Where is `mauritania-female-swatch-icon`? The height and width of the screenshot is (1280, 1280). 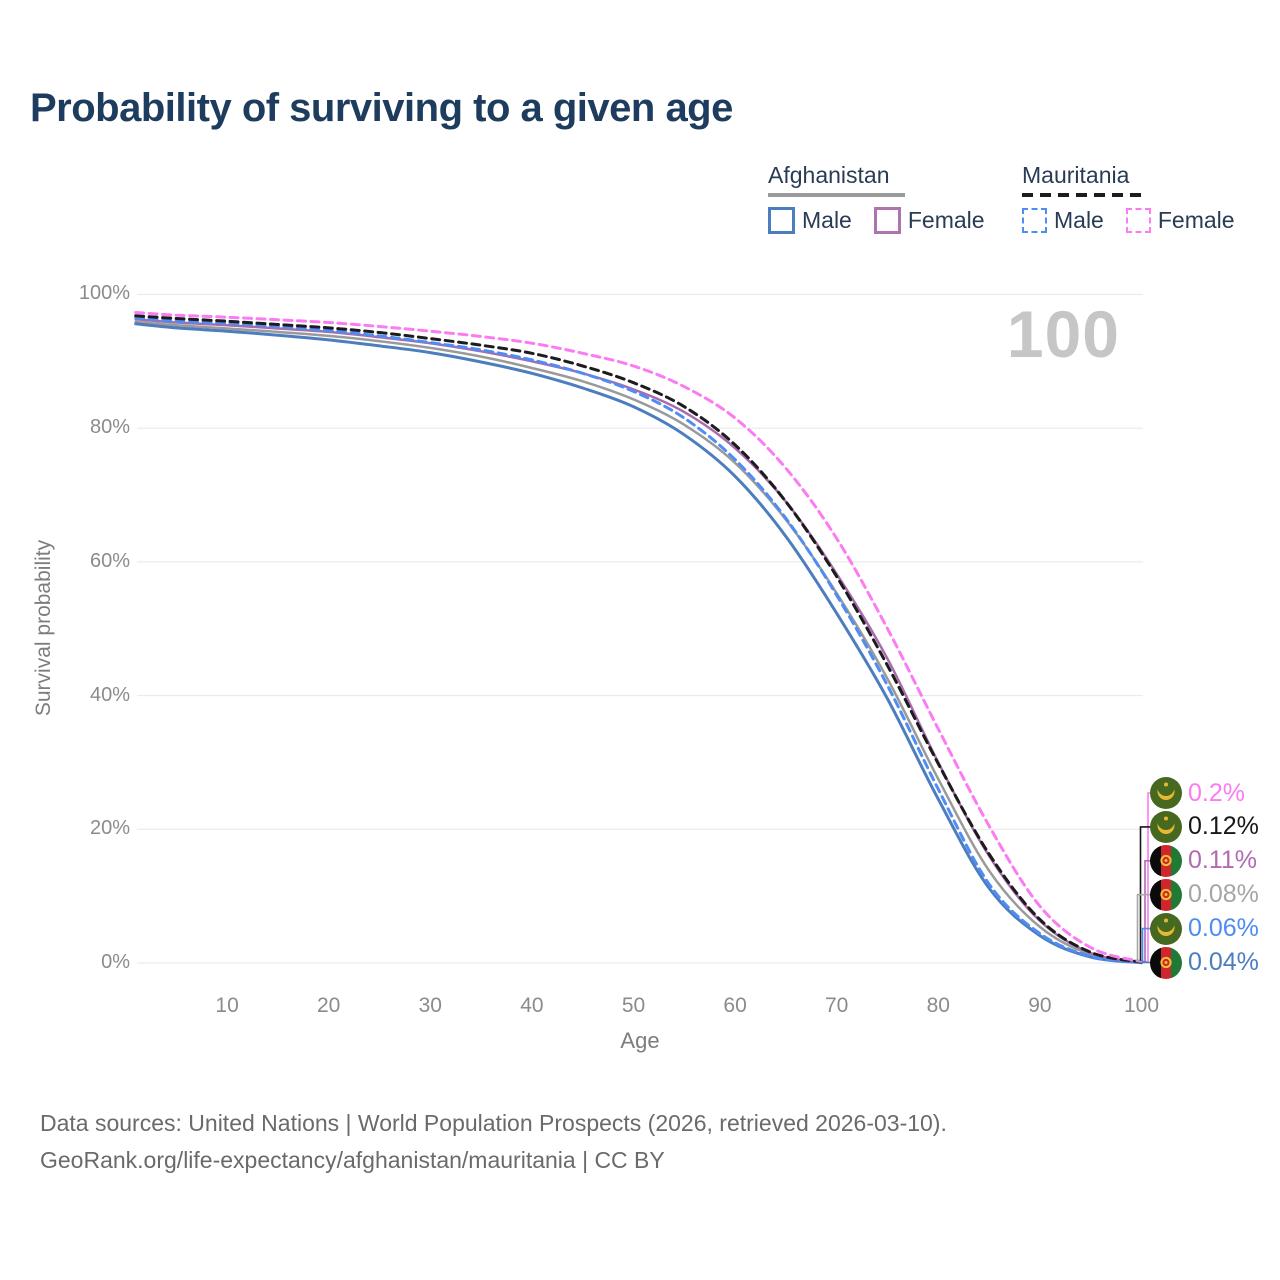 mauritania-female-swatch-icon is located at coordinates (1138, 220).